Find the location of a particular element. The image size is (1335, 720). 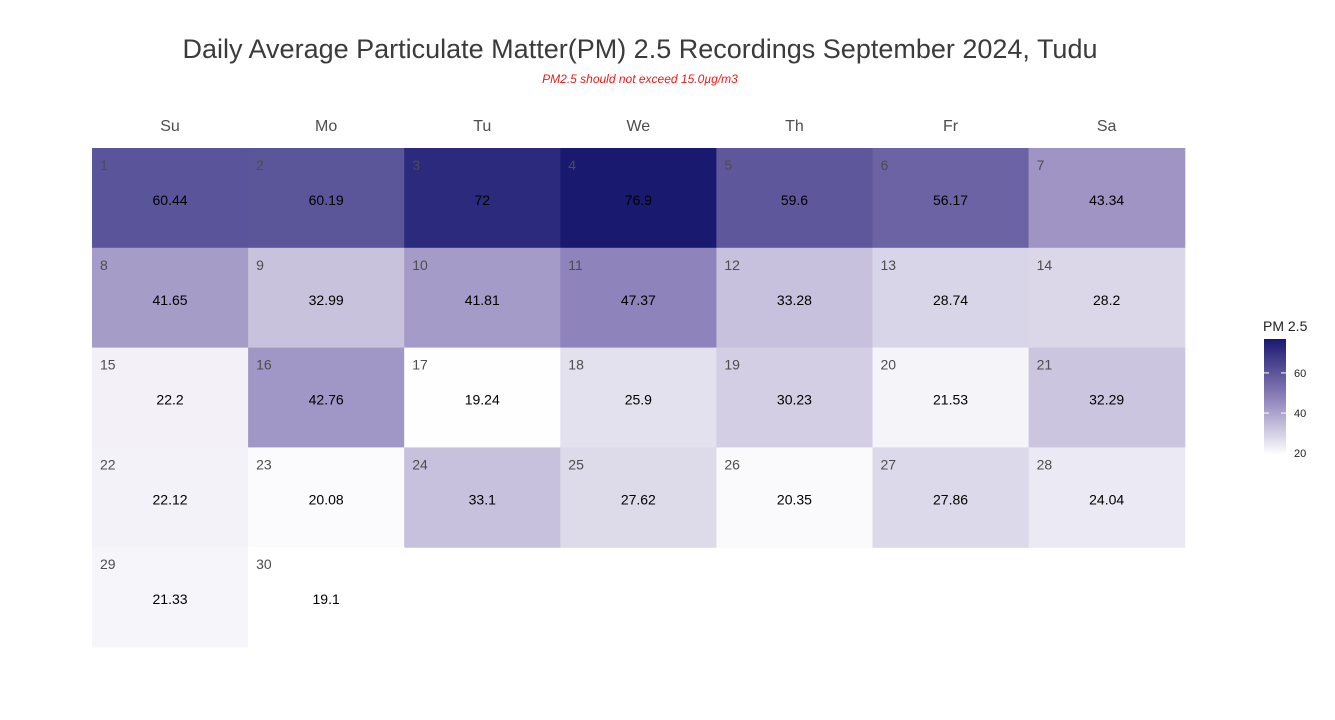

calendar-cell: 17 19.24 is located at coordinates (482, 398).